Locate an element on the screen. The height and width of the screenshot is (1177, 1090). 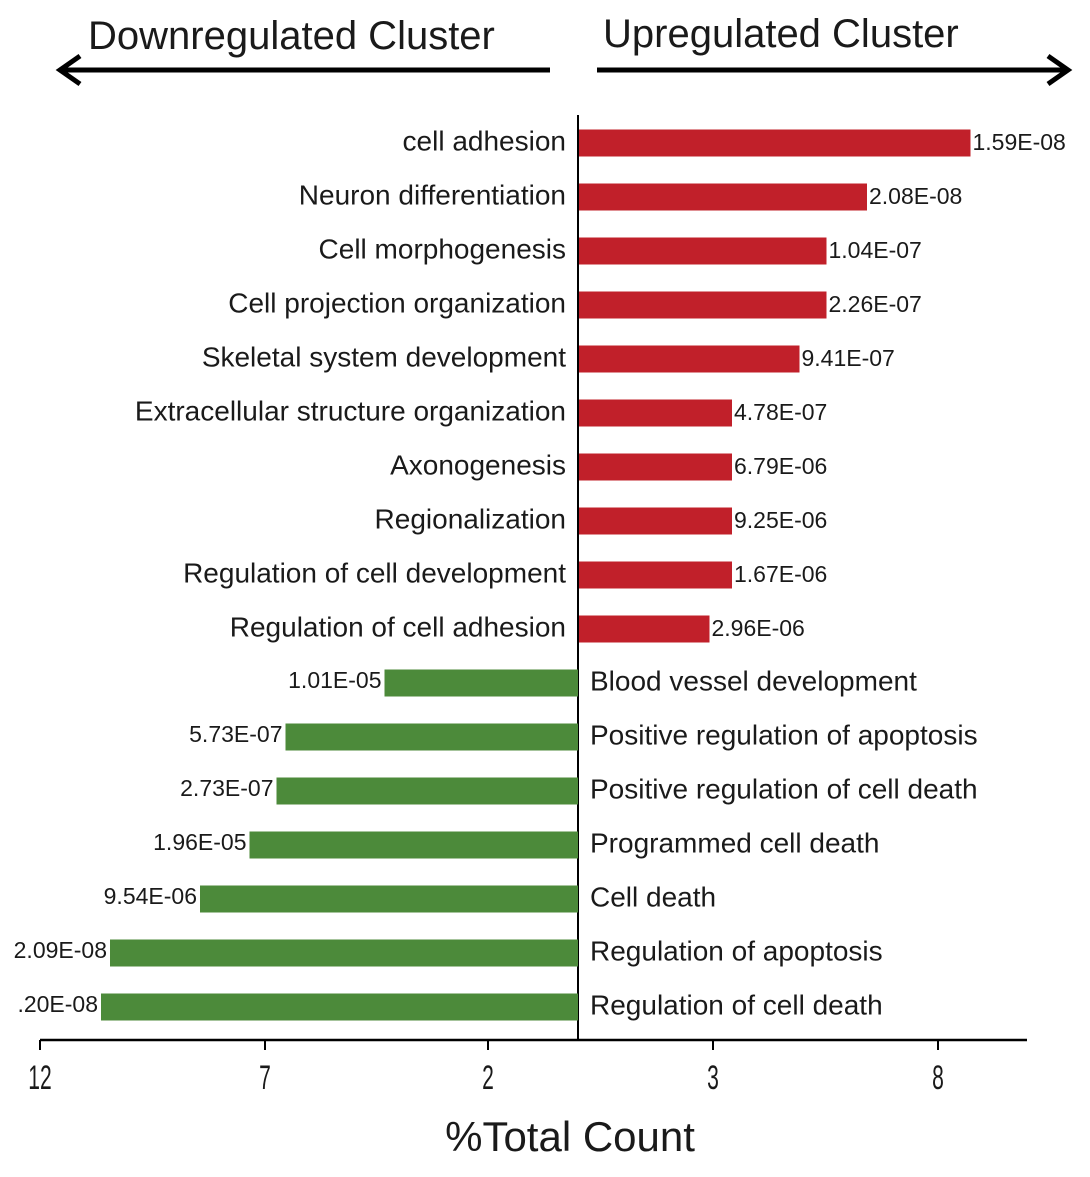
left-arrow-head is located at coordinates (68, 70).